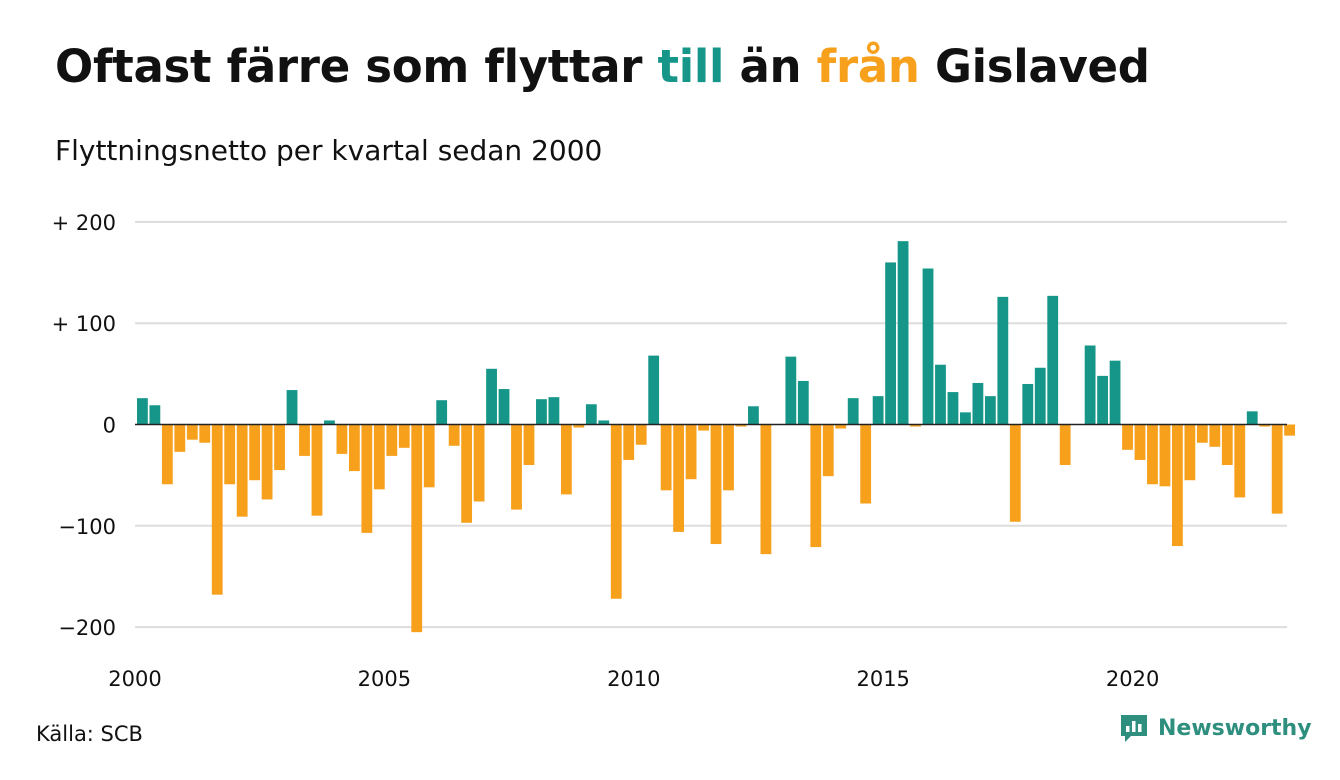 This screenshot has height=780, width=1340. Describe the element at coordinates (882, 679) in the screenshot. I see `x-tick-label: 2015` at that location.